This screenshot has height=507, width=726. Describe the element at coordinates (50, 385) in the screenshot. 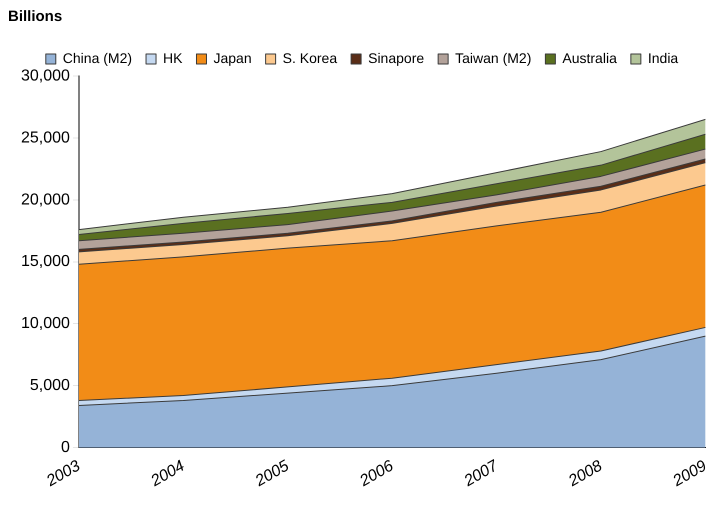

I see `y-tick-label: 5,000` at that location.